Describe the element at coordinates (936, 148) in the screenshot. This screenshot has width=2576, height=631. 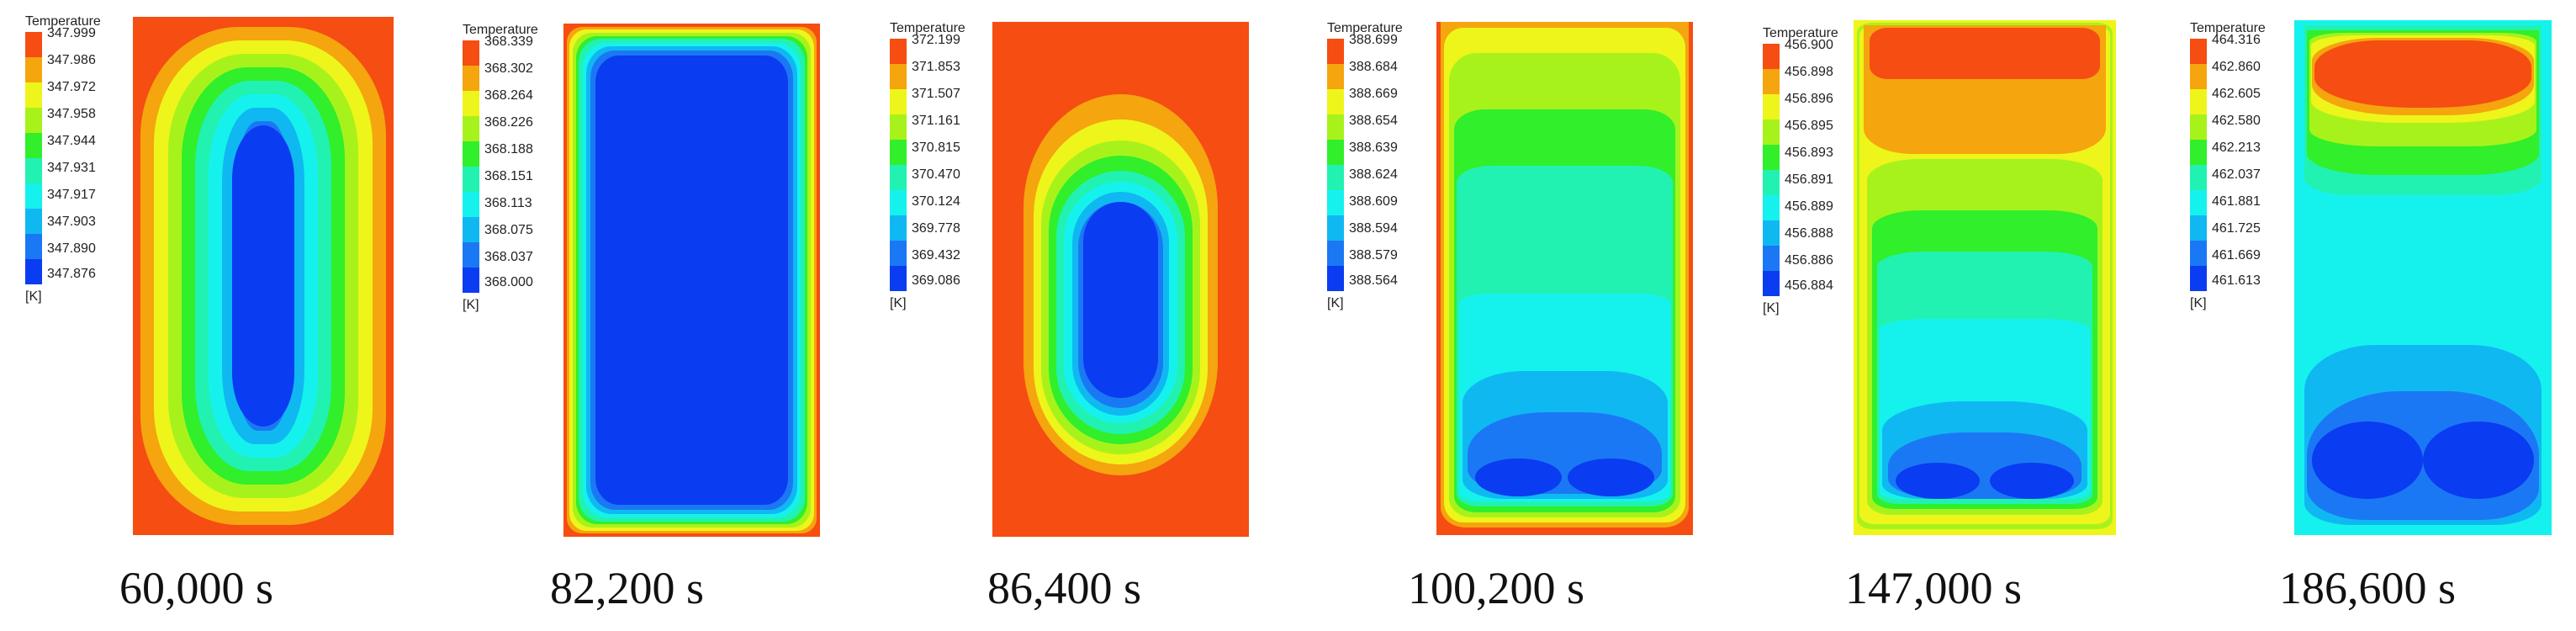
I see `legend-tick-label: 370.815` at that location.